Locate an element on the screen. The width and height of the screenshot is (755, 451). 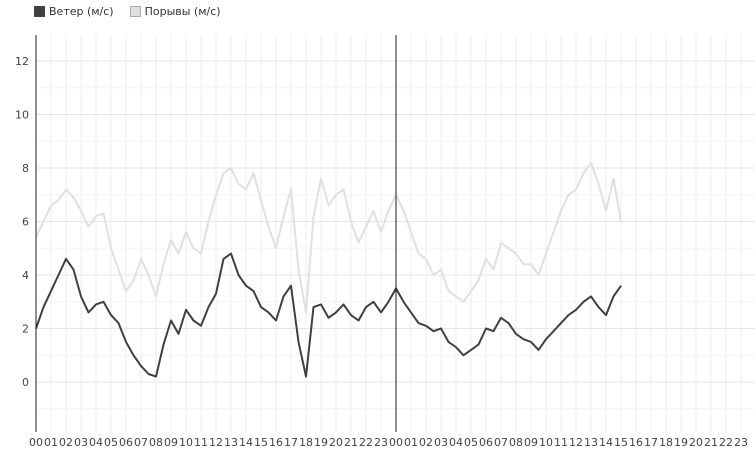
y-tick-label: 2 is located at coordinates (25, 329).